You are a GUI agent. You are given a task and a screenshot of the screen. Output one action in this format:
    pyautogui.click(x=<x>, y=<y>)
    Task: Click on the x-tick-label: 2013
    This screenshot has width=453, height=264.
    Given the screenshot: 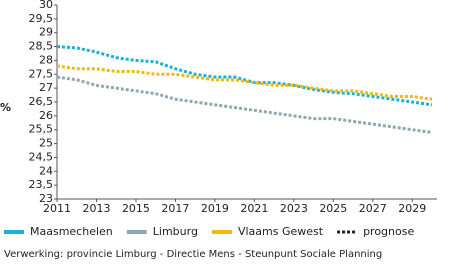 What is the action you would take?
    pyautogui.click(x=96, y=208)
    